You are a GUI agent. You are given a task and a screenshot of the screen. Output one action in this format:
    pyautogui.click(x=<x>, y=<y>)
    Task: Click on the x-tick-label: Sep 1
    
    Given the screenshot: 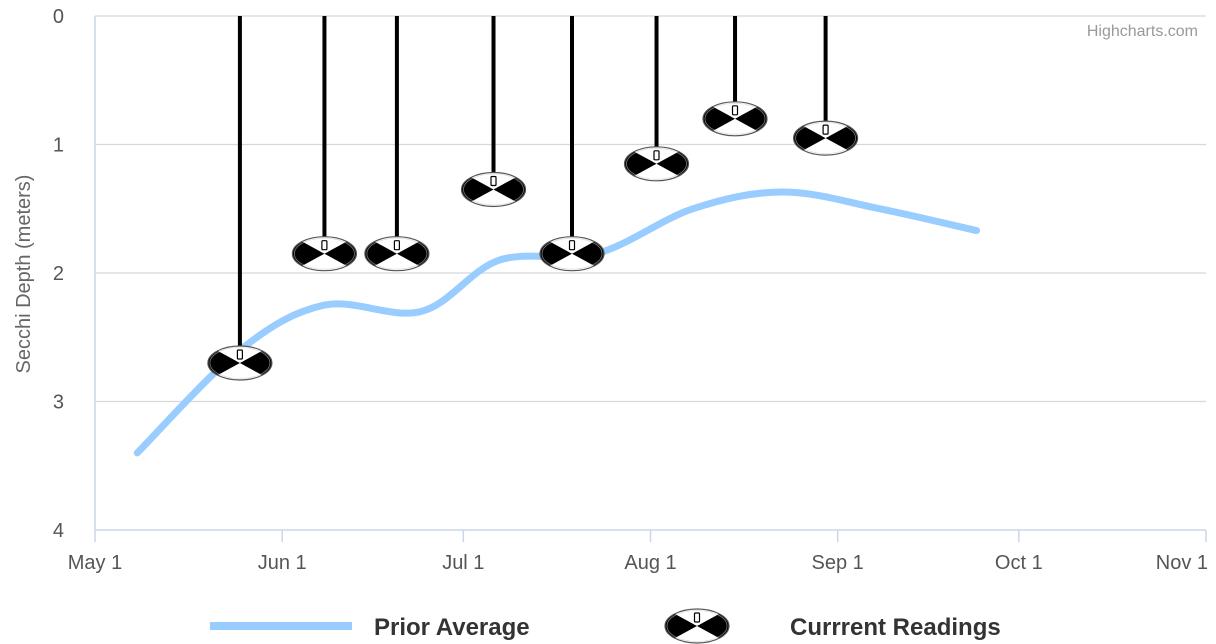 What is the action you would take?
    pyautogui.click(x=838, y=563)
    